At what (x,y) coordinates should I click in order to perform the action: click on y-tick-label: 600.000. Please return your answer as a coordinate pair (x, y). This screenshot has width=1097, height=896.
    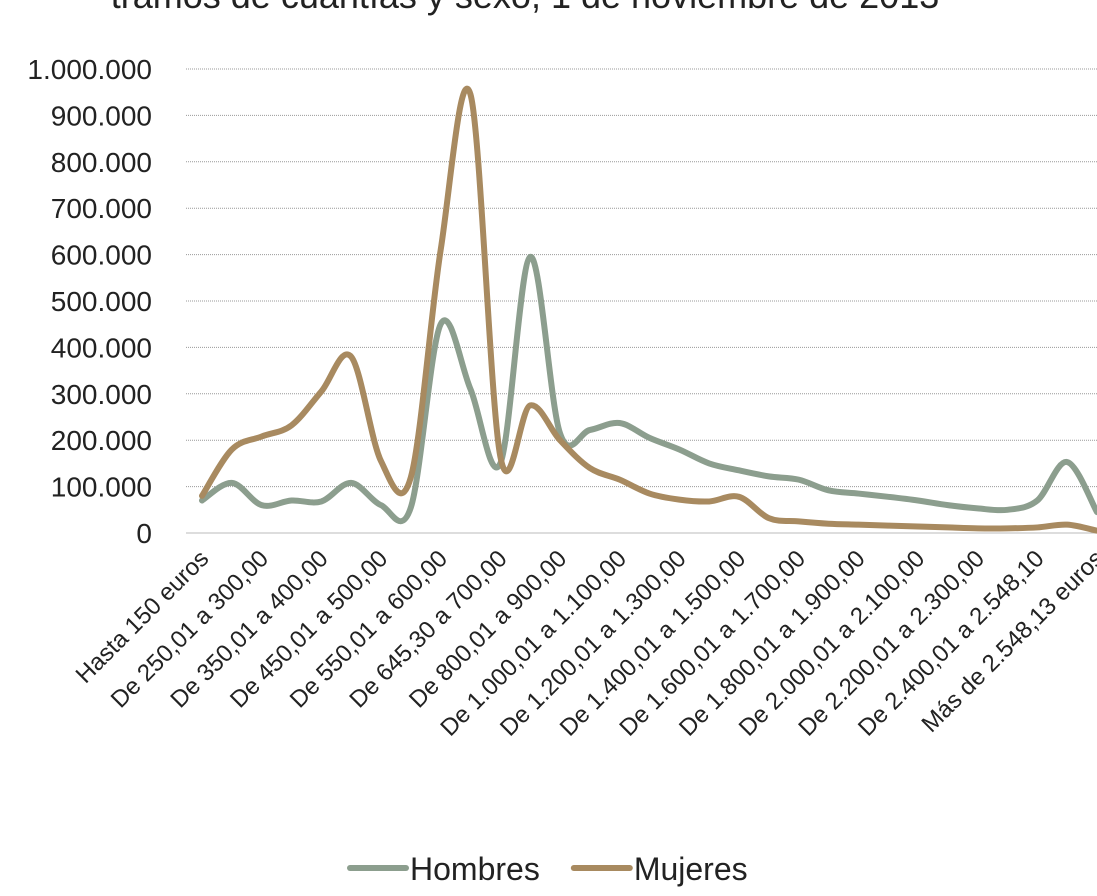
    Looking at the image, I should click on (101, 255).